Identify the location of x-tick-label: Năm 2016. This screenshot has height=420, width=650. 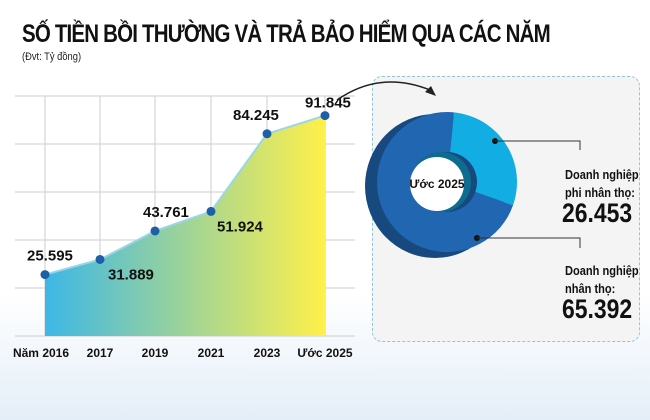
(41, 353).